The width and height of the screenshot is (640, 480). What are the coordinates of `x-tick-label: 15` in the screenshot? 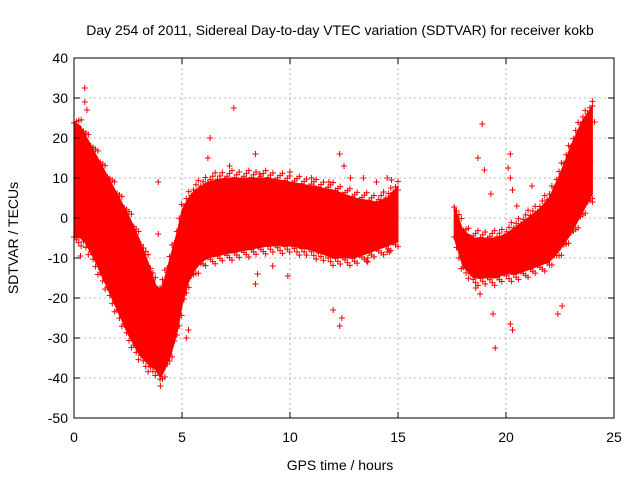 It's located at (398, 437).